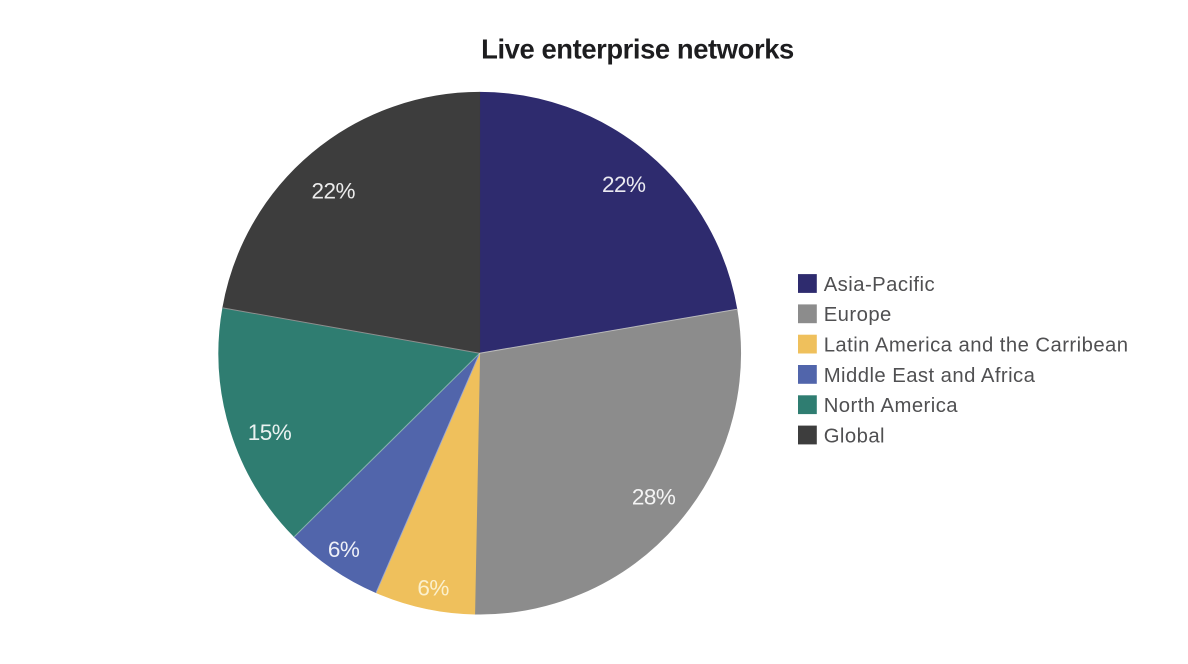  Describe the element at coordinates (879, 285) in the screenshot. I see `svg-text: Asia-Pacific` at that location.